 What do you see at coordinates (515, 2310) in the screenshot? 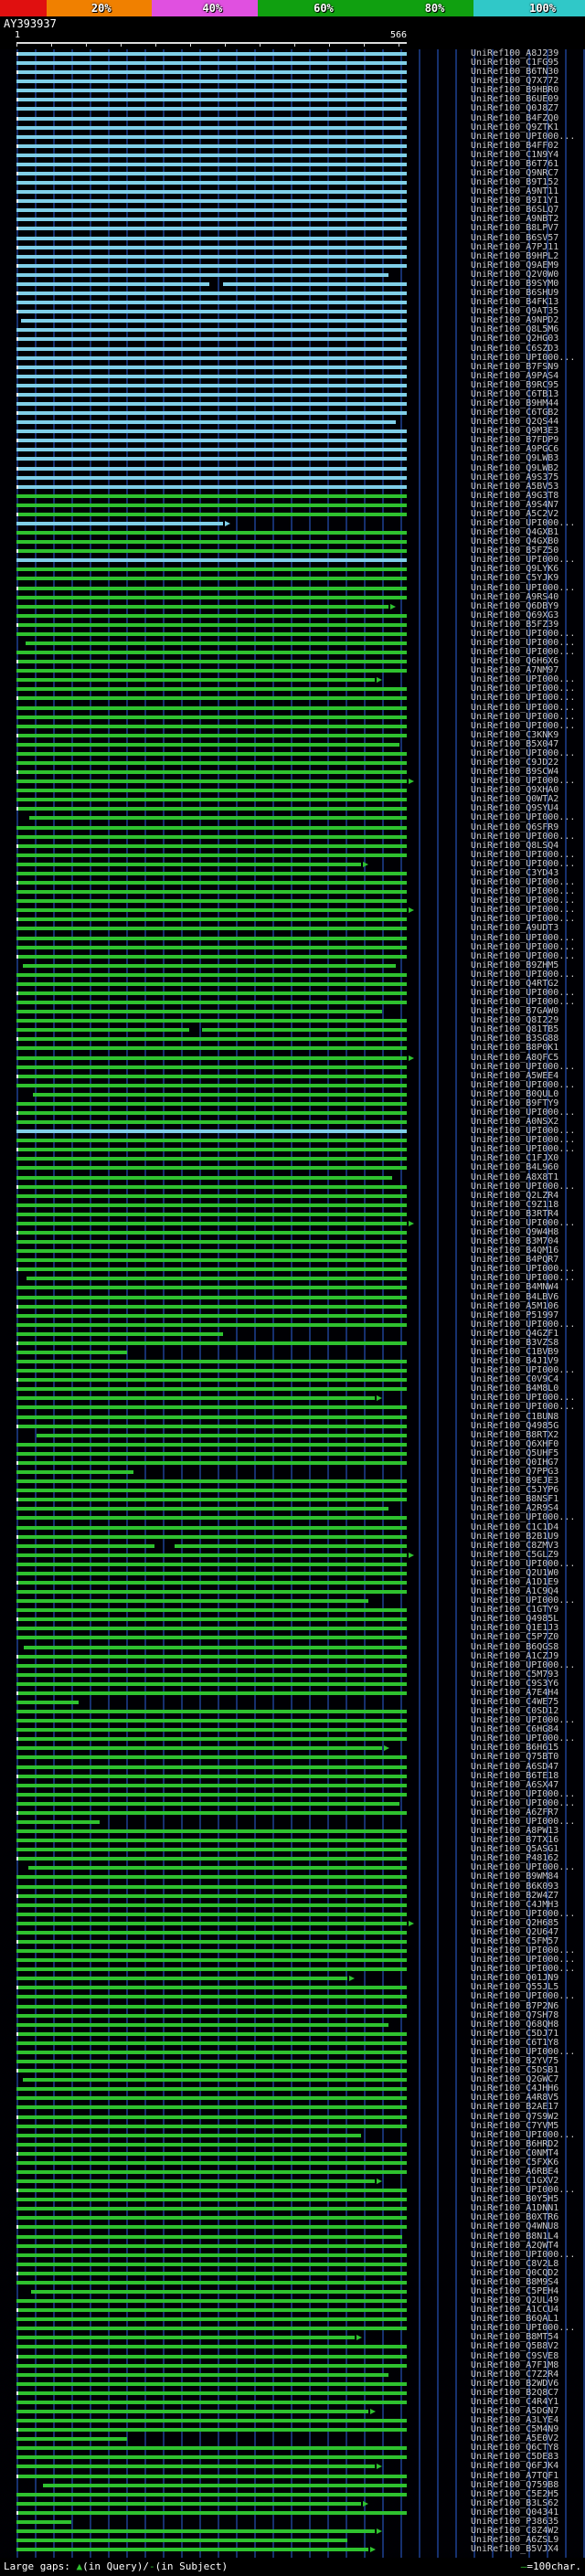
I see `hit-label: UniRef100_A1CCU4` at bounding box center [515, 2310].